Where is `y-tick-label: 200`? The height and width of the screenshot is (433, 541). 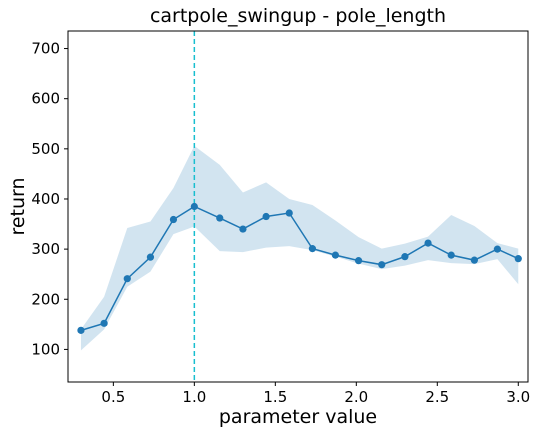
y-tick-label: 200 is located at coordinates (45, 299).